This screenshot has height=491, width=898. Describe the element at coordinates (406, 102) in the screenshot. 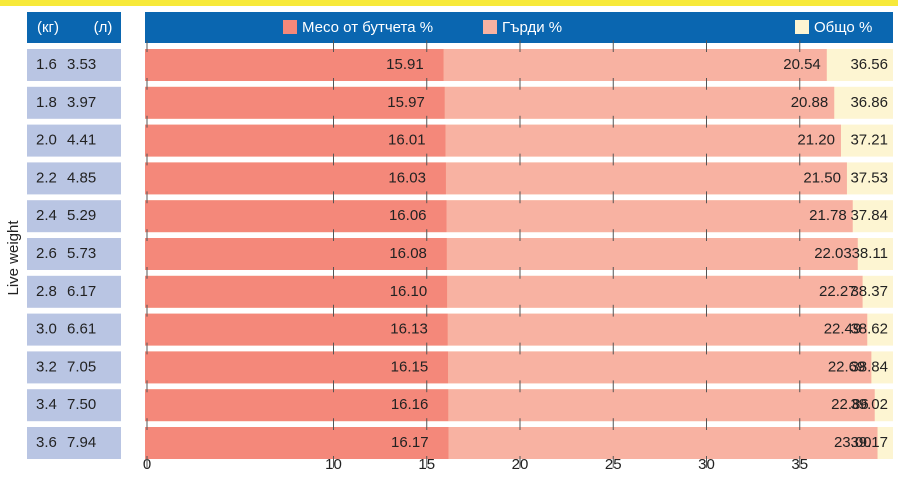

I see `data-label: 15.97` at that location.